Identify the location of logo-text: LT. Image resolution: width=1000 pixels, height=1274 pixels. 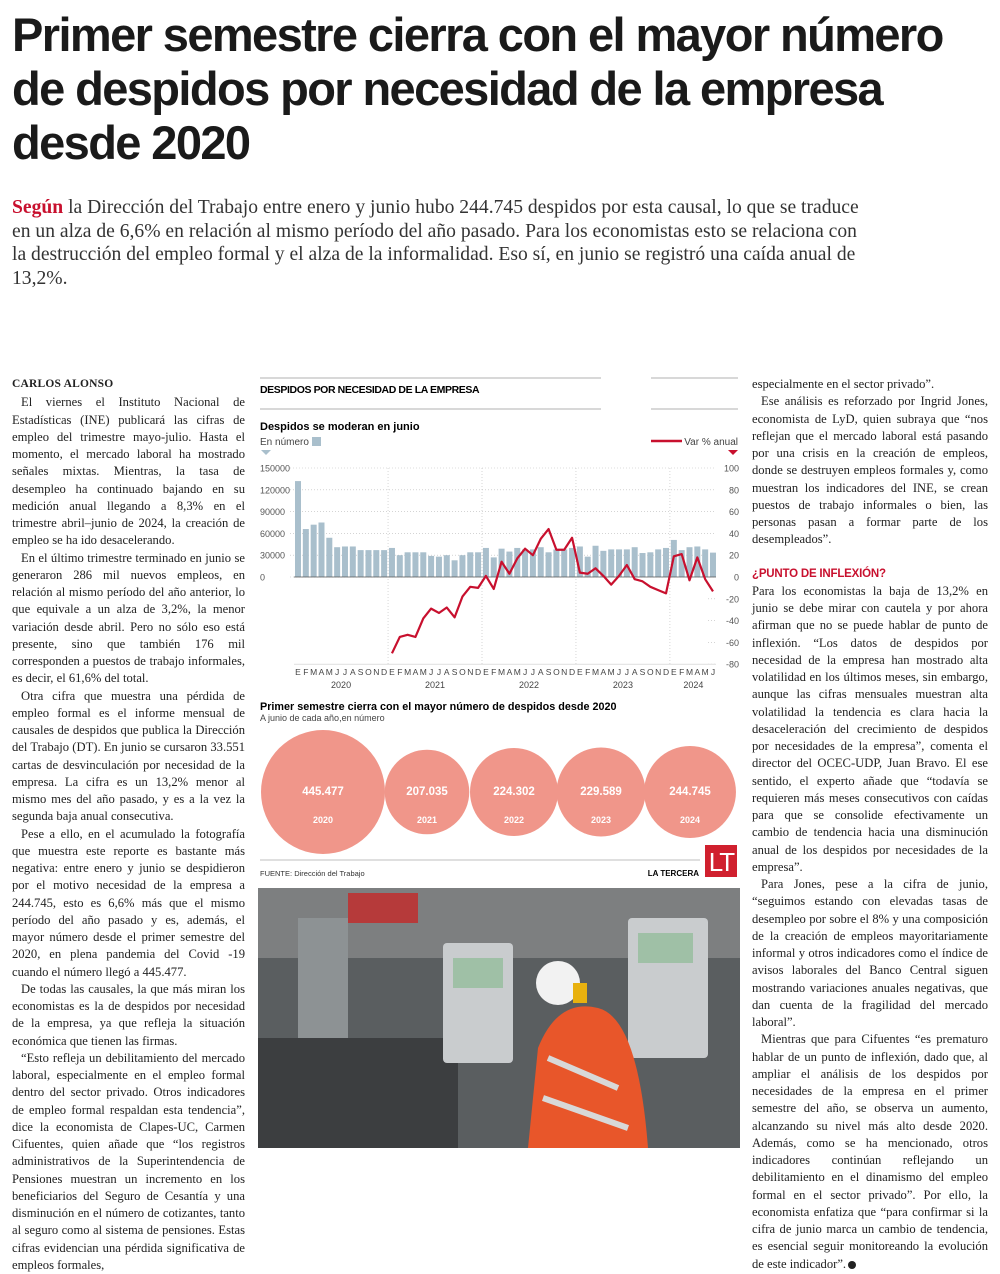
(722, 862).